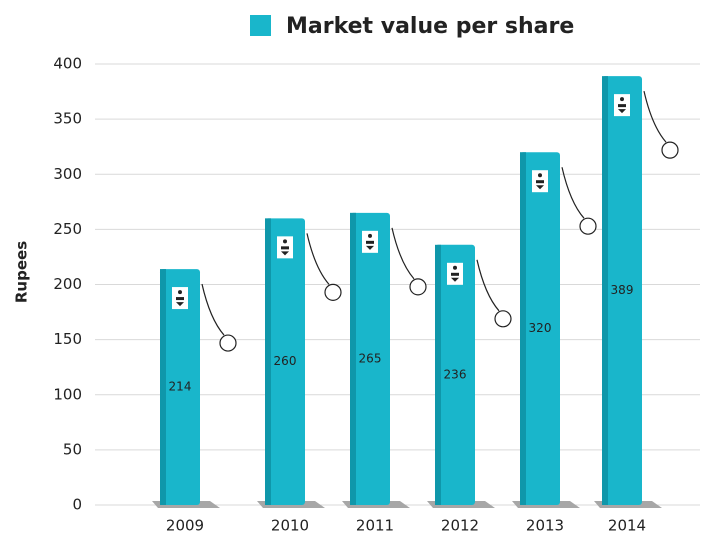 This screenshot has width=719, height=536. I want to click on x-tick-label: 2014, so click(627, 526).